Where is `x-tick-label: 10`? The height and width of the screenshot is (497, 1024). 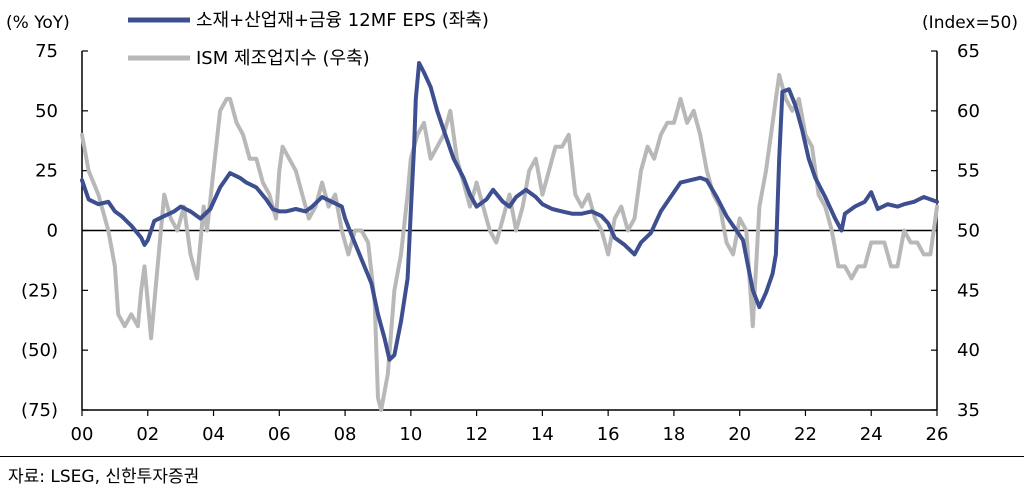 x-tick-label: 10 is located at coordinates (410, 434).